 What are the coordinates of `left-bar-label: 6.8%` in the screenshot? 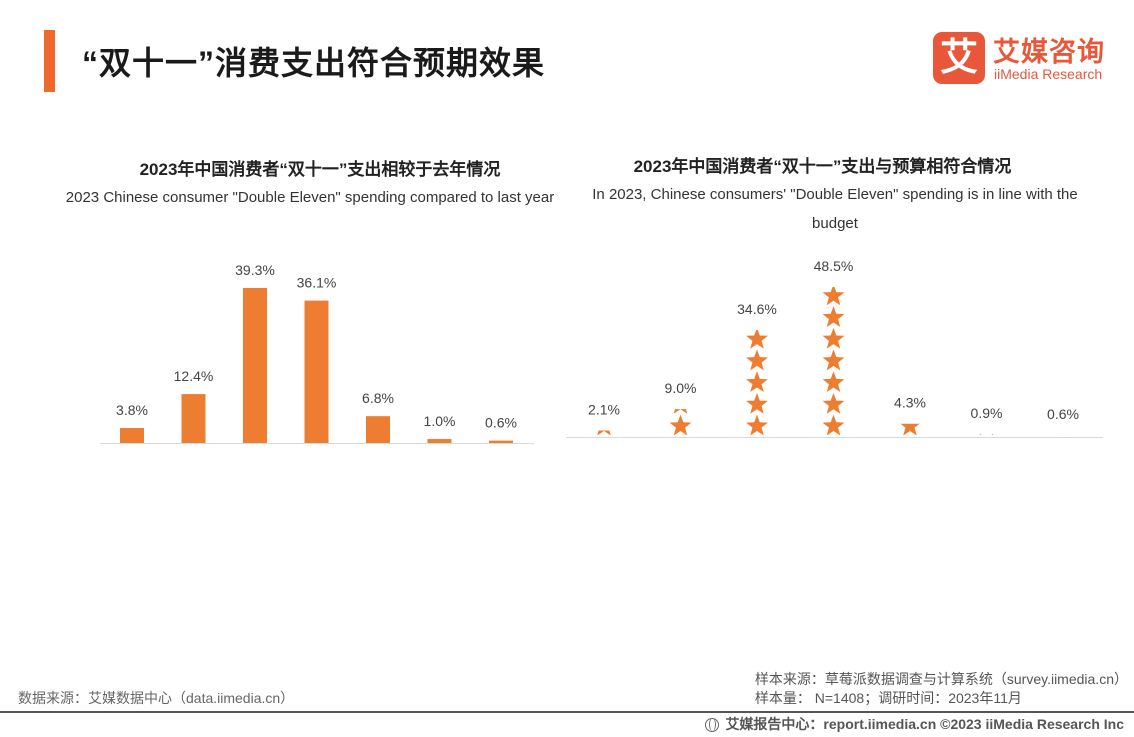 It's located at (378, 398).